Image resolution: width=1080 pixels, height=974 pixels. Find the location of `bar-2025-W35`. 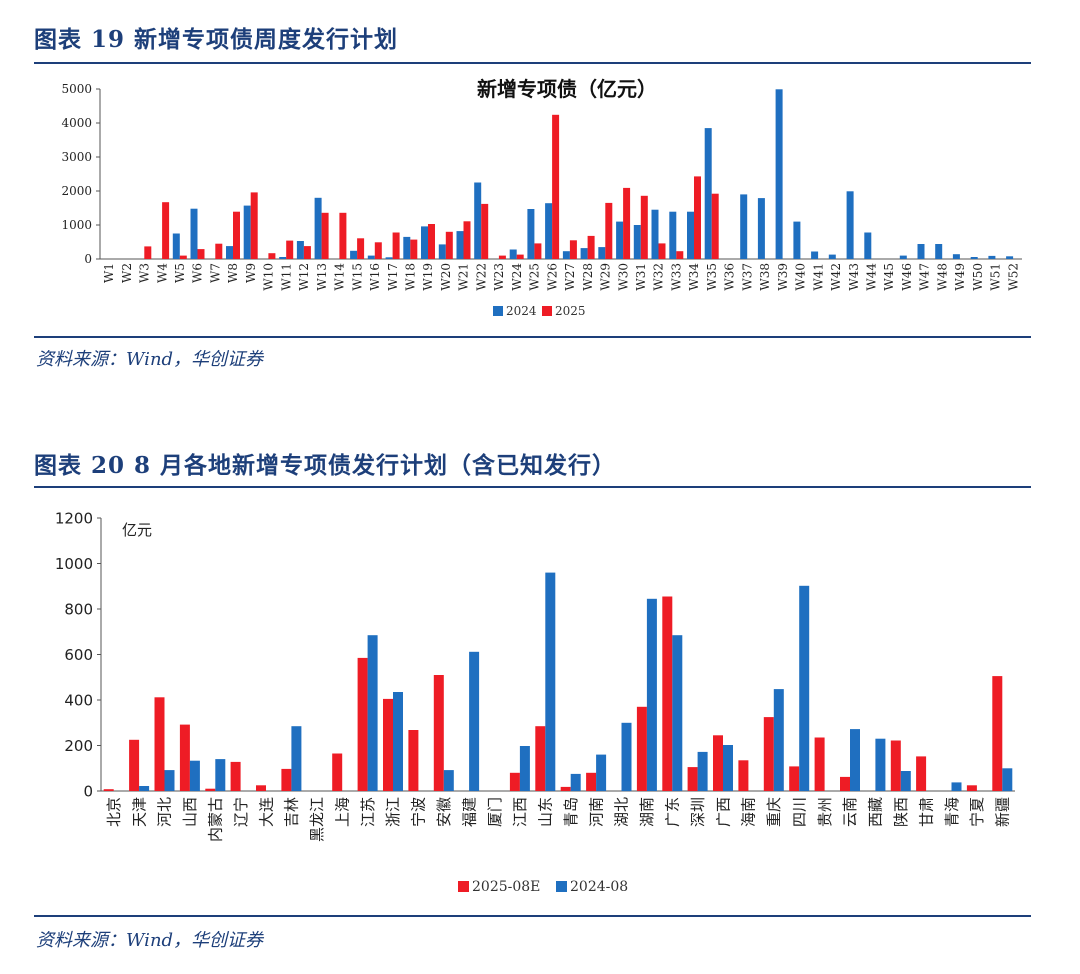

bar-2025-W35 is located at coordinates (715, 226).